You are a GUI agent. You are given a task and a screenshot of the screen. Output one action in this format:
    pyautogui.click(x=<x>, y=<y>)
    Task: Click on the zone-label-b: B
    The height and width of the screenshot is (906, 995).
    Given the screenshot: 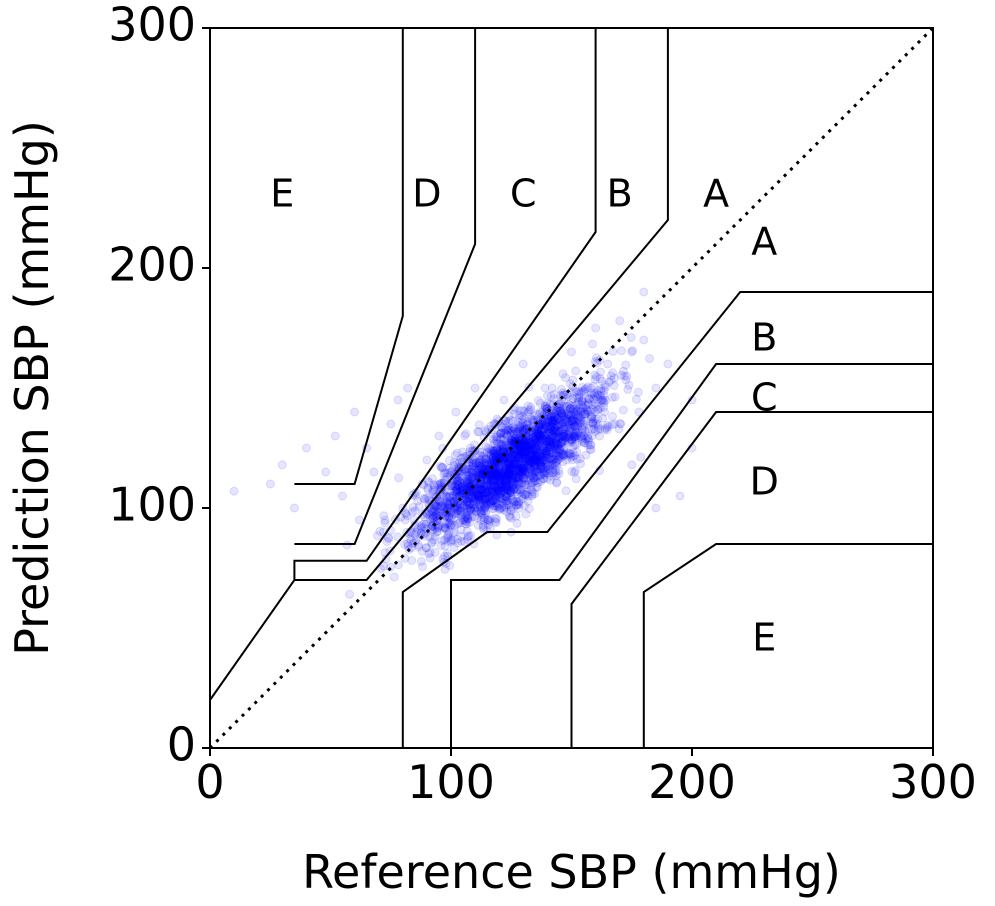 What is the action you would take?
    pyautogui.click(x=620, y=194)
    